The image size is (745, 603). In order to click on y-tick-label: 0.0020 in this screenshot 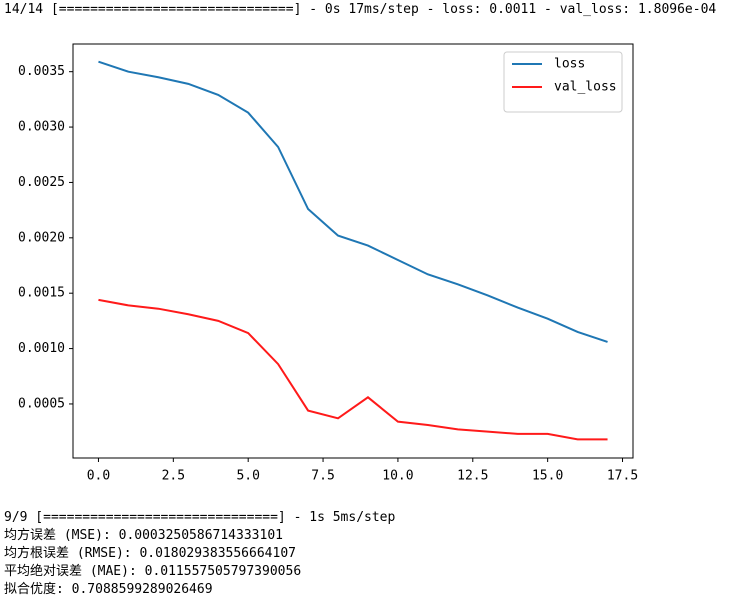, I will do `click(41, 237)`.